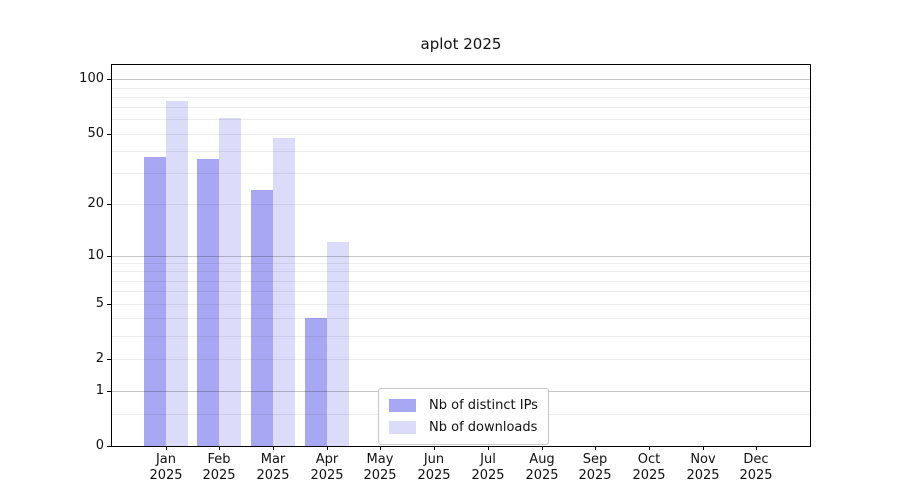 This screenshot has height=500, width=900. I want to click on legend-item-downloads: Nb of downloads, so click(463, 427).